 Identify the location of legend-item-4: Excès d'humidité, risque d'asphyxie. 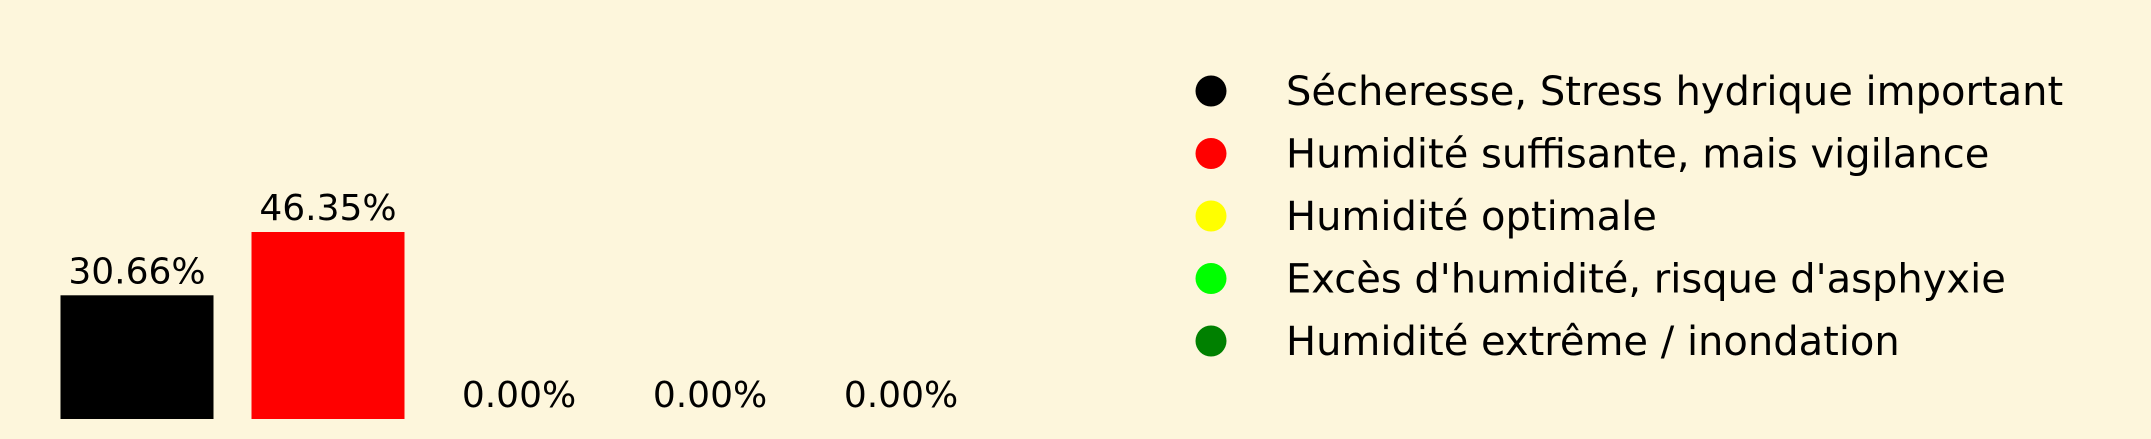
(1600, 280).